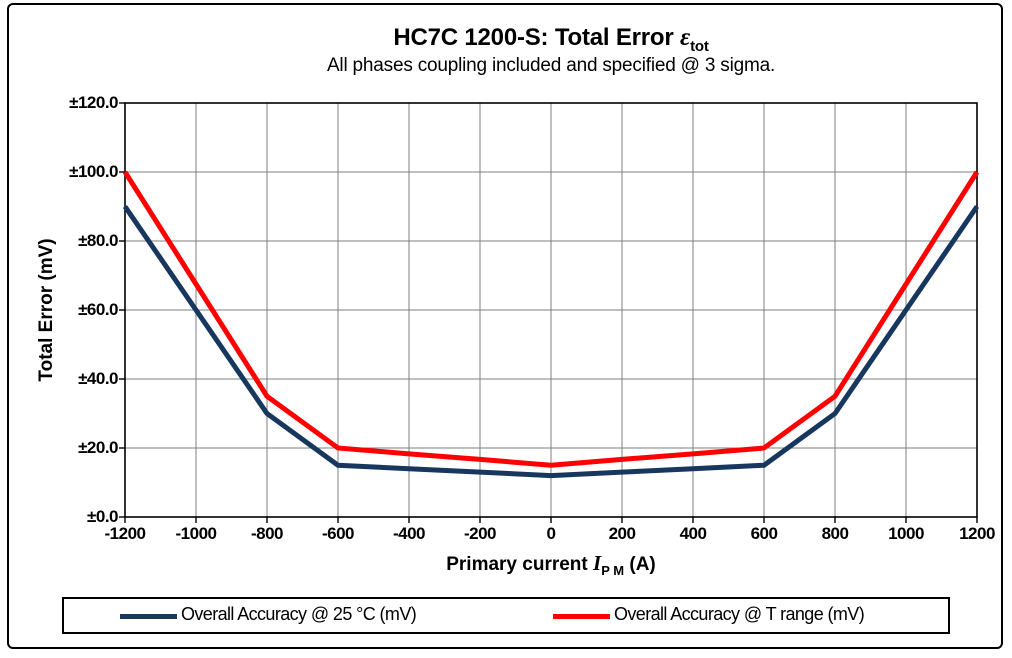 The height and width of the screenshot is (658, 1012). Describe the element at coordinates (98, 309) in the screenshot. I see `y-tick-label: ±60.0` at that location.